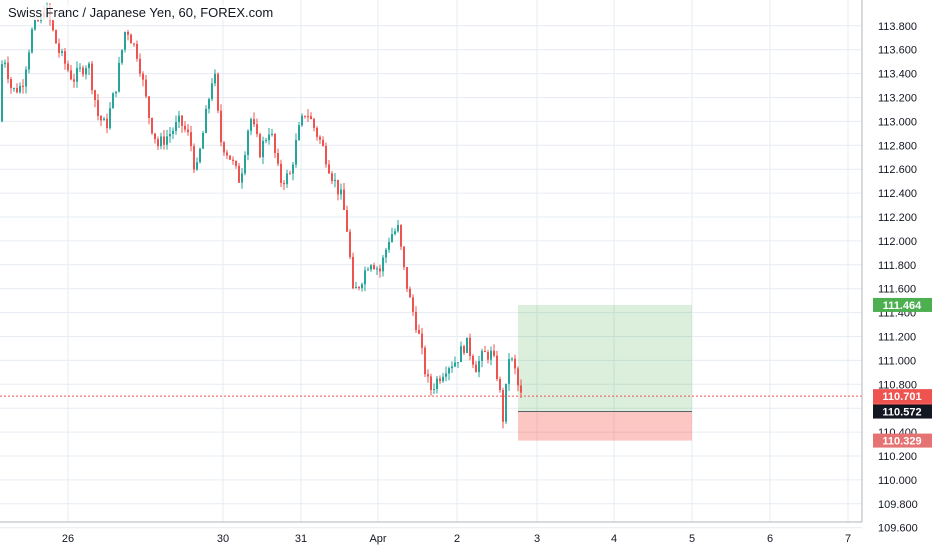 This screenshot has width=932, height=550. I want to click on y-tick-label: 112.000, so click(897, 242).